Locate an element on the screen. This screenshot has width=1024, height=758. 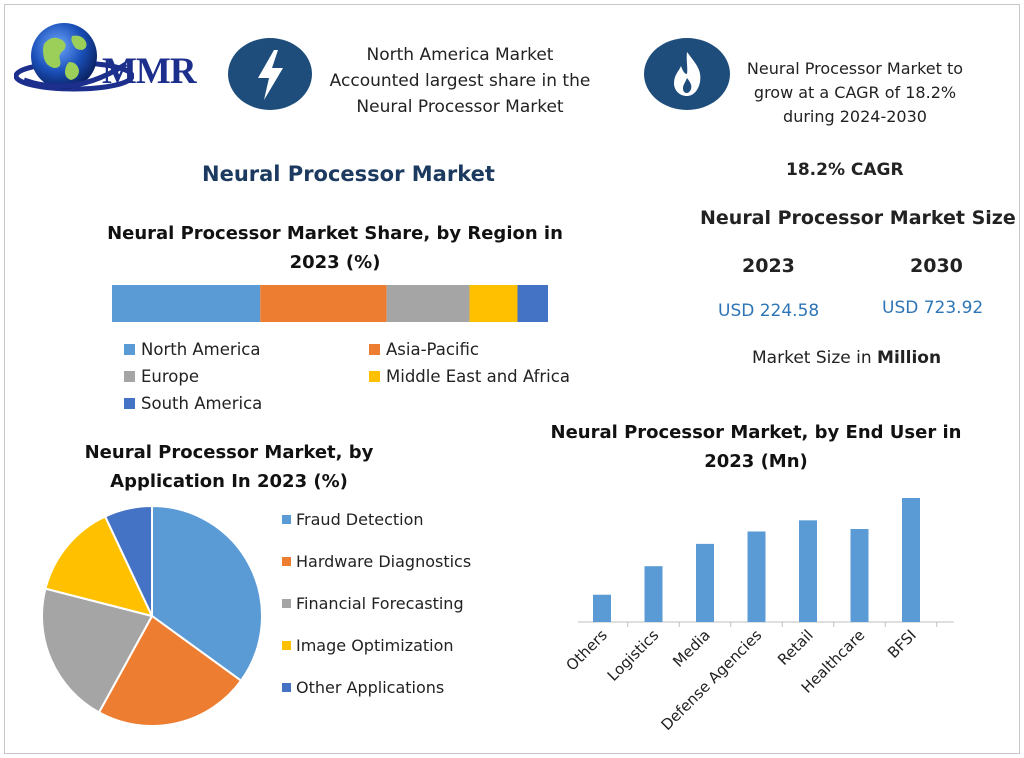
bar-healthcare is located at coordinates (859, 575).